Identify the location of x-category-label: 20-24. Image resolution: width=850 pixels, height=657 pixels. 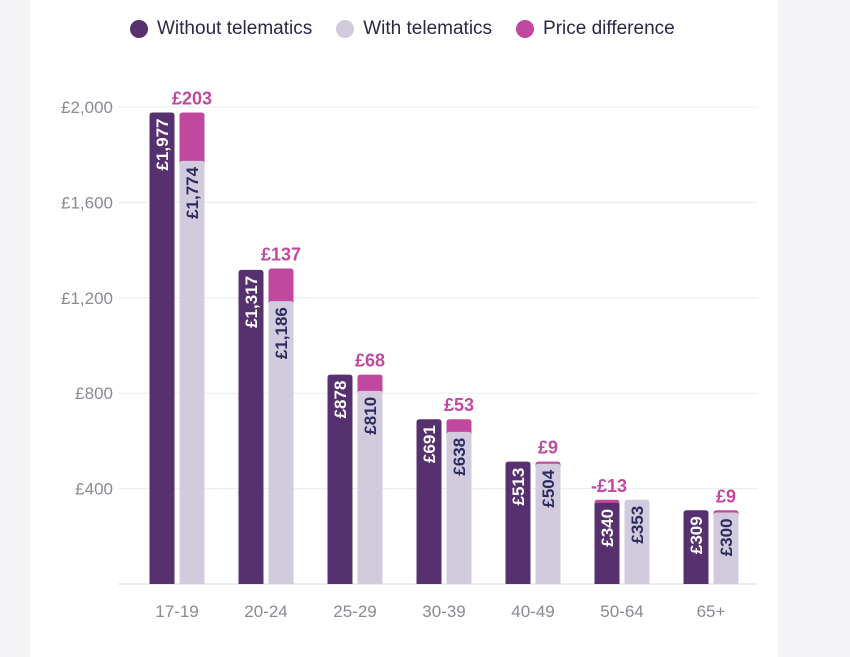
(265, 611).